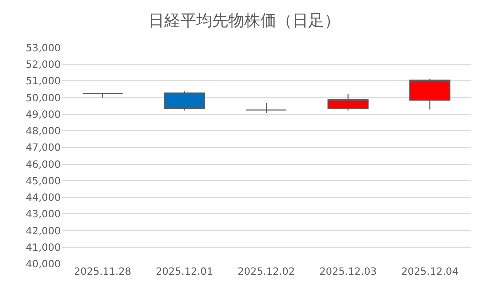 The height and width of the screenshot is (294, 489). Describe the element at coordinates (43, 115) in the screenshot. I see `y-tick-label: 49,000` at that location.